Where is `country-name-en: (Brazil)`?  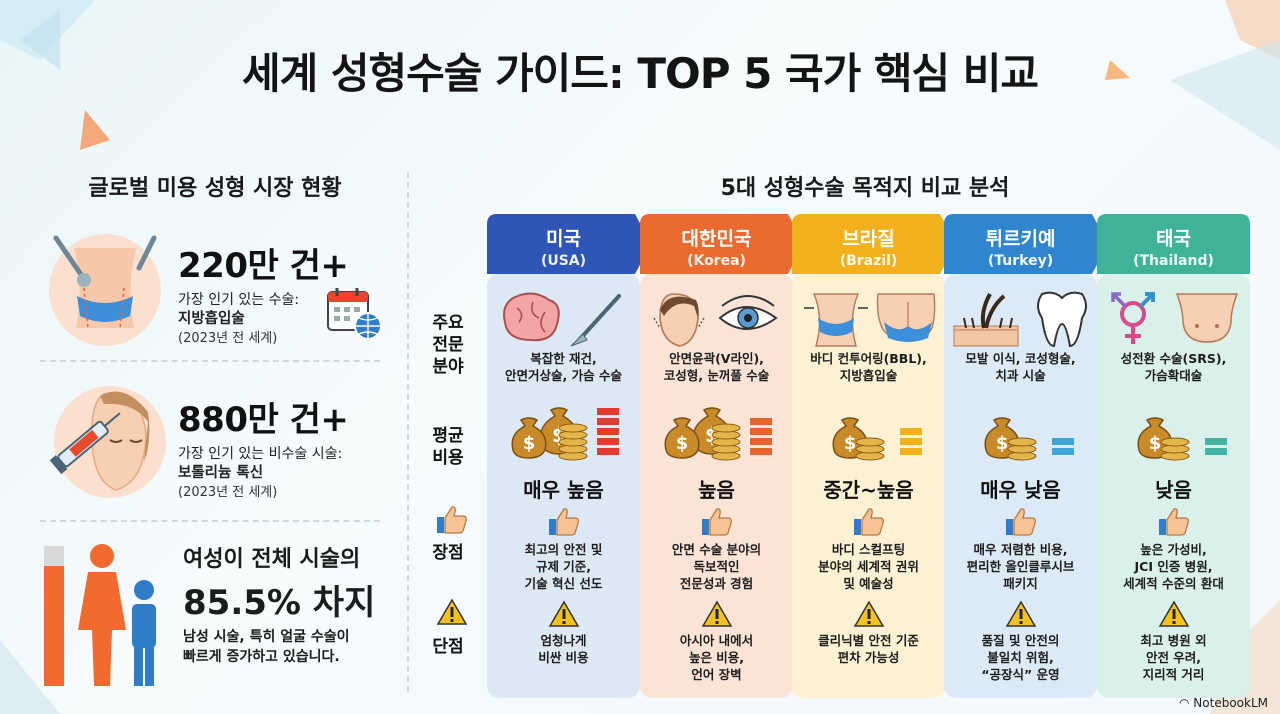 country-name-en: (Brazil) is located at coordinates (868, 261).